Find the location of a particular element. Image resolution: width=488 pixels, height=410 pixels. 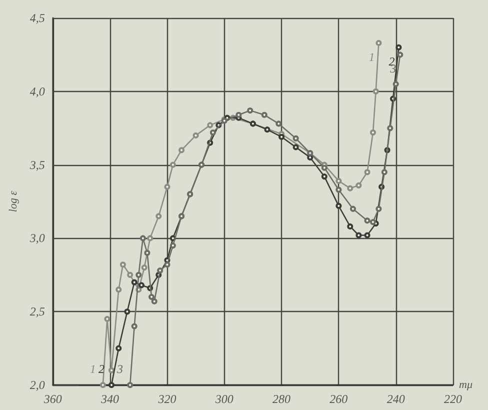

text: 2 is located at coordinates (101, 369).